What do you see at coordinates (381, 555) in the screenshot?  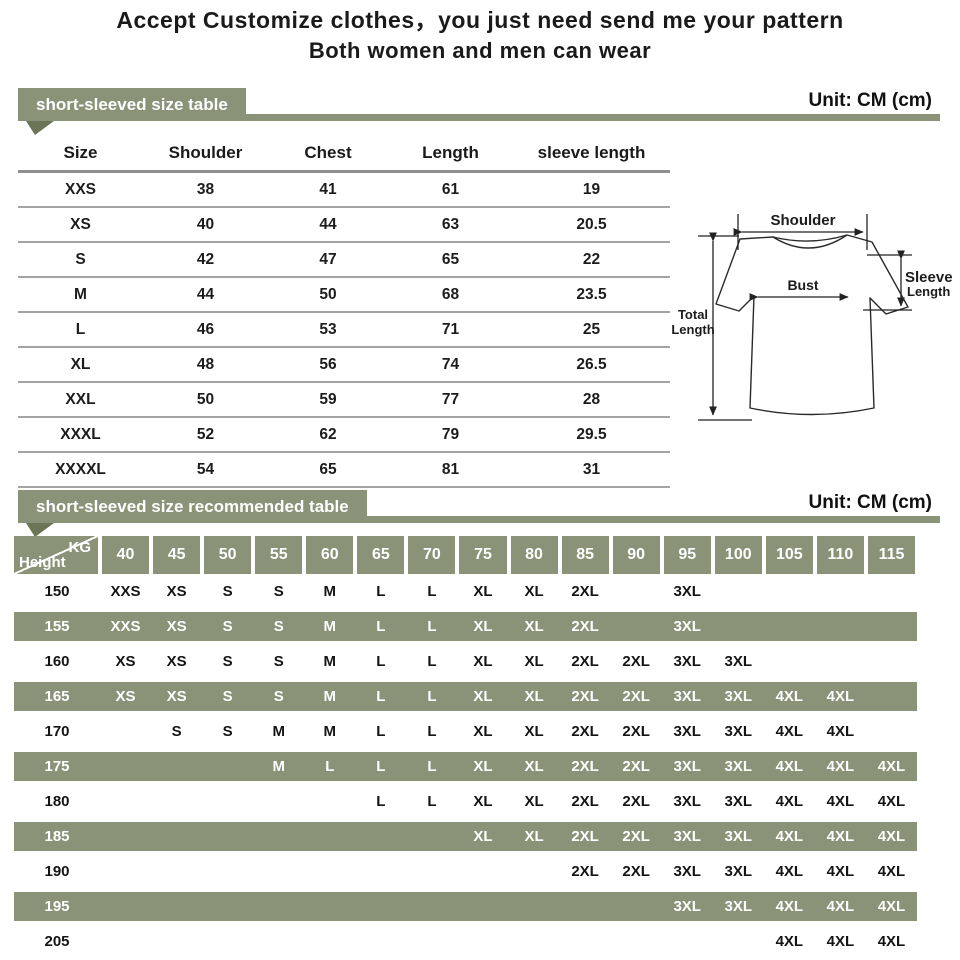 I see `weight-header-label: 65` at bounding box center [381, 555].